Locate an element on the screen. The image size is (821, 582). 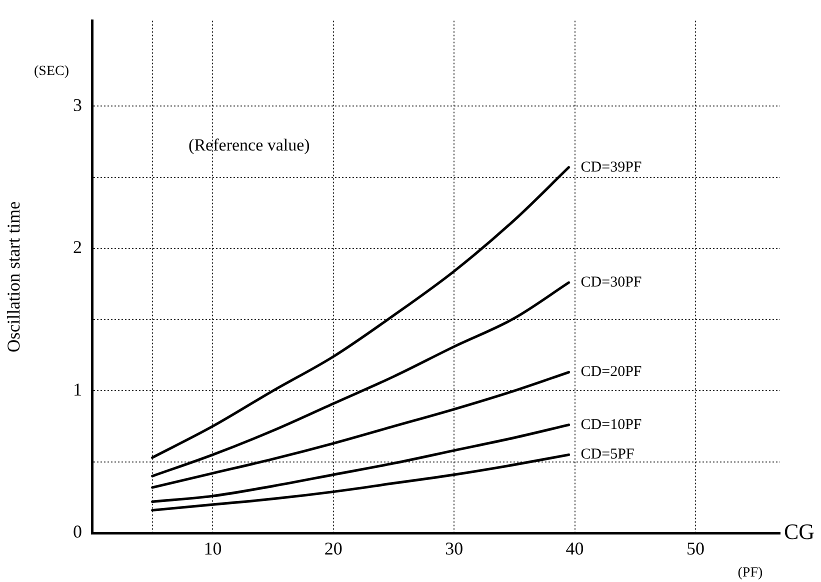
y-tick-label: 0 is located at coordinates (77, 532).